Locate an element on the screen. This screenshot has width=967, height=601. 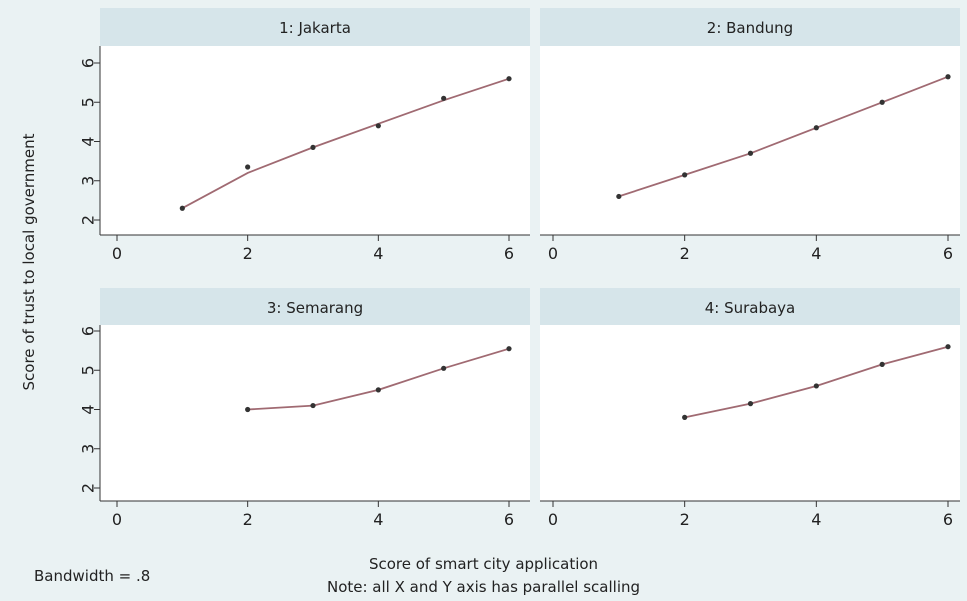
y-axis-label: Score of trust to local government is located at coordinates (29, 262).